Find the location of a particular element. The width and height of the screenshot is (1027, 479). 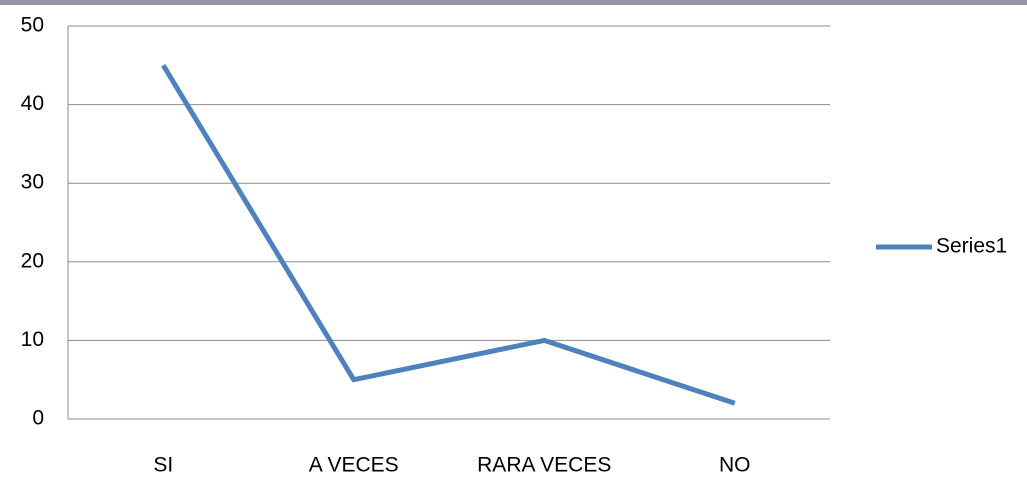

y-tick-label: 10 is located at coordinates (32, 339).